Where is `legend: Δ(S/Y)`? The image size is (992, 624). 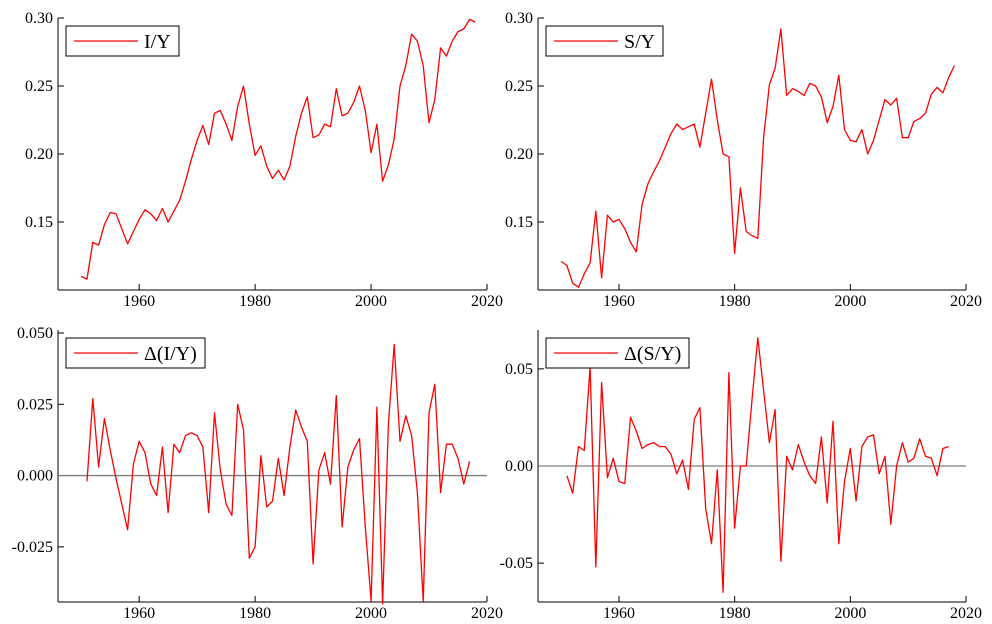 legend: Δ(S/Y) is located at coordinates (617, 353).